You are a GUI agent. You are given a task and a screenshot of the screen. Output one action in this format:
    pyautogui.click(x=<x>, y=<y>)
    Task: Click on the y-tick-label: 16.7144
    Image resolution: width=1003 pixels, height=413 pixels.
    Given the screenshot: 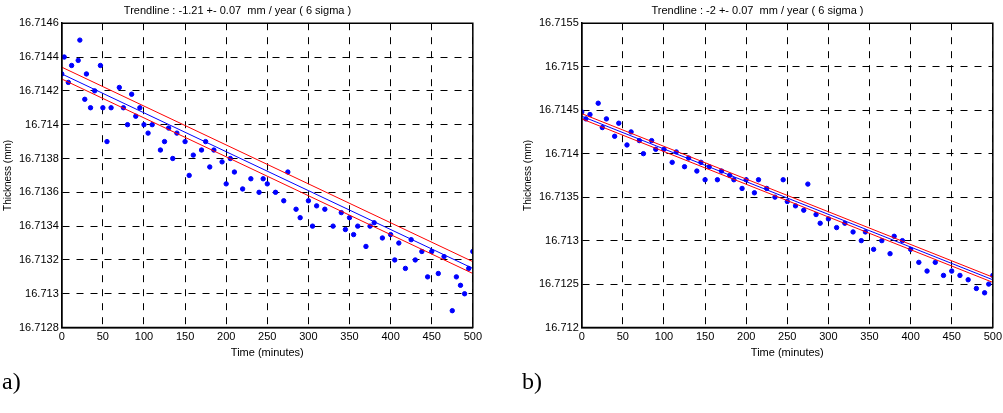 What is the action you would take?
    pyautogui.click(x=39, y=56)
    